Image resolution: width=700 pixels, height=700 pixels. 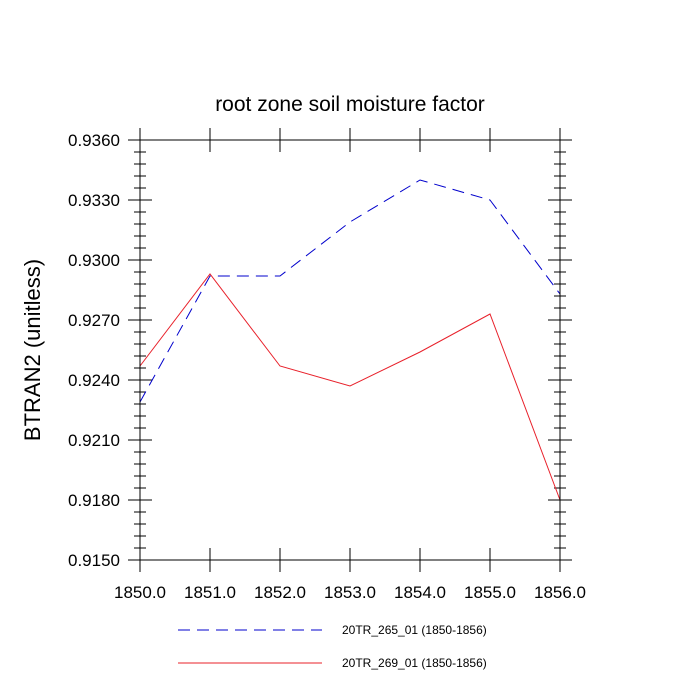 What do you see at coordinates (94, 440) in the screenshot?
I see `y-tick-label: 0.9210` at bounding box center [94, 440].